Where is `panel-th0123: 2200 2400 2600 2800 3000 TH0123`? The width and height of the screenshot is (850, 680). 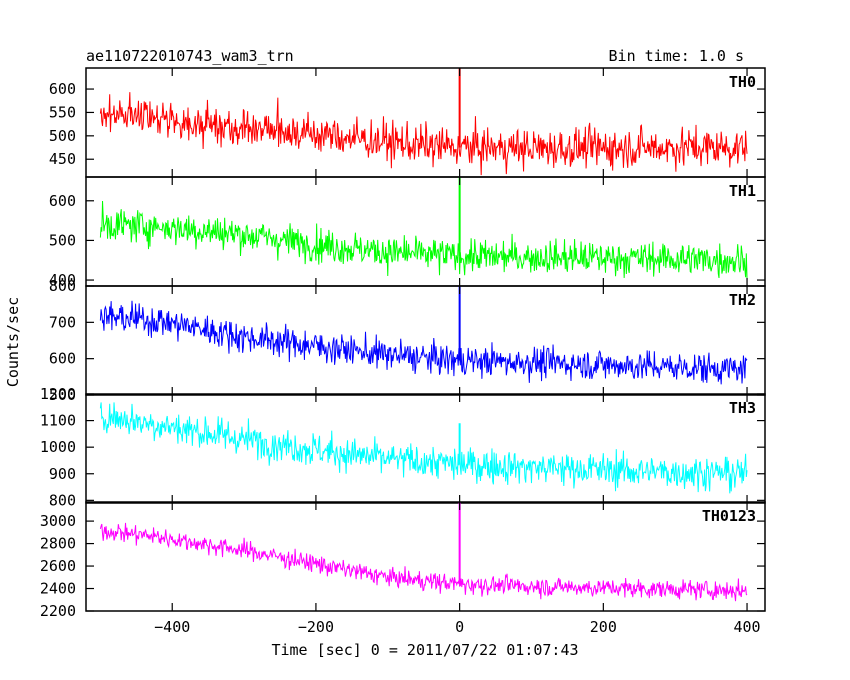 panel-th0123: 2200 2400 2600 2800 3000 TH0123 is located at coordinates (403, 560).